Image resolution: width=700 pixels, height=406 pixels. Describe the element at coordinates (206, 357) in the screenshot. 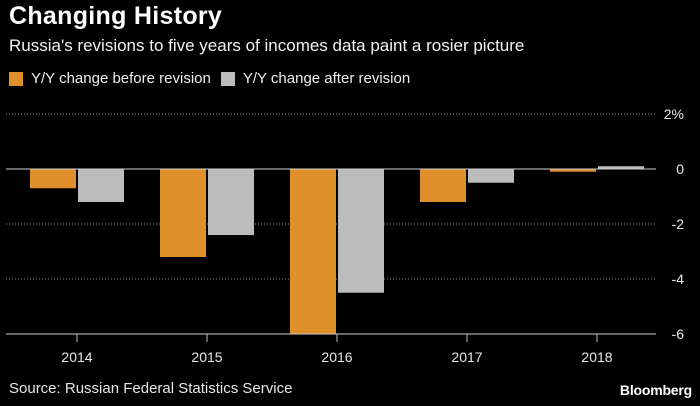

I see `x-tick-label: 2015` at that location.